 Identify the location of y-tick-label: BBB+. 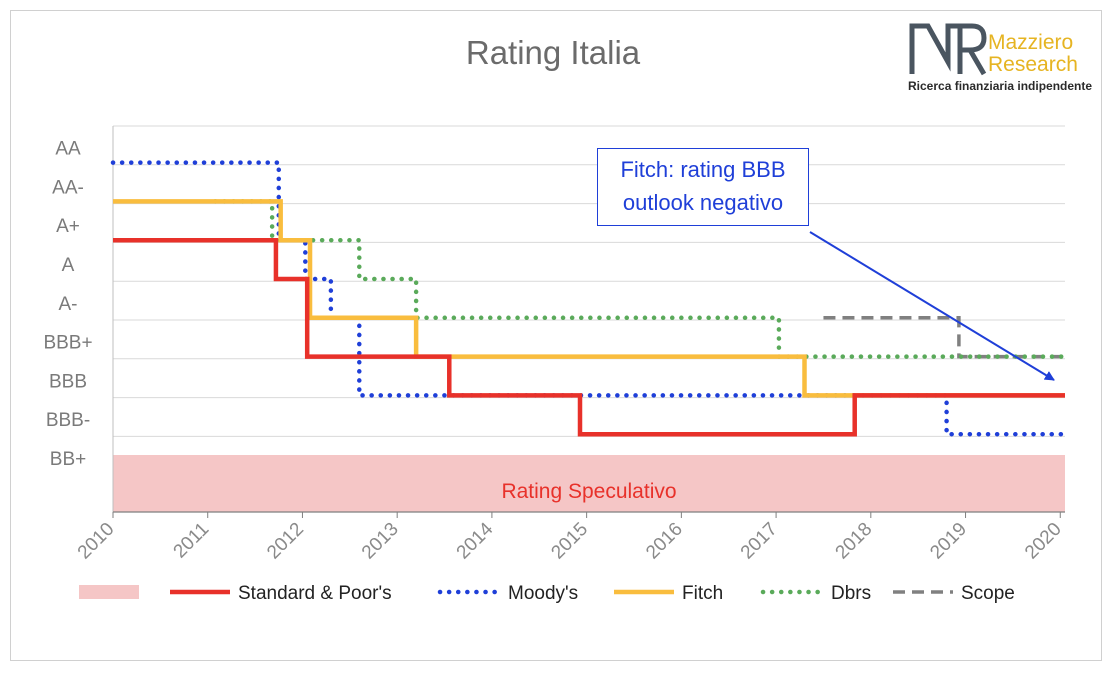
(67, 343).